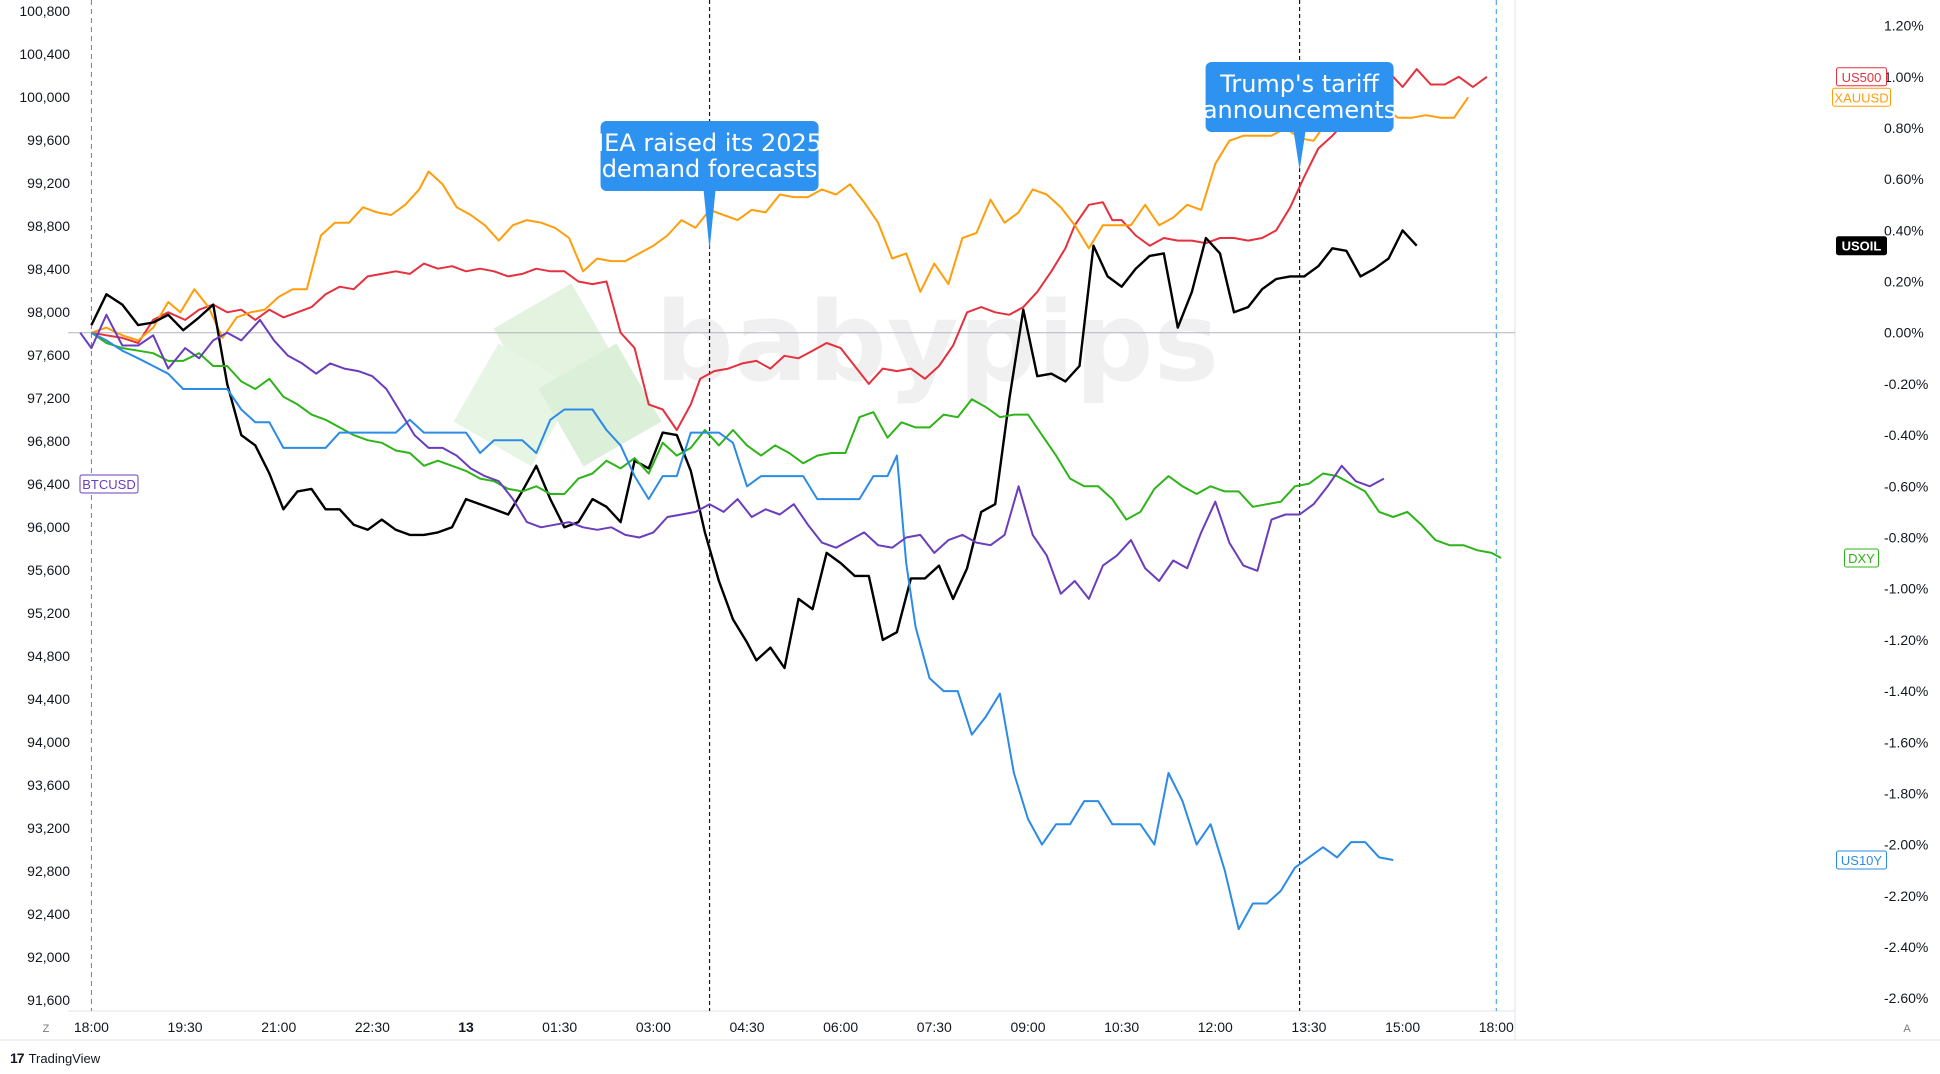 Image resolution: width=1940 pixels, height=1074 pixels. Describe the element at coordinates (1121, 1027) in the screenshot. I see `time-axis-tick: 10:30` at that location.